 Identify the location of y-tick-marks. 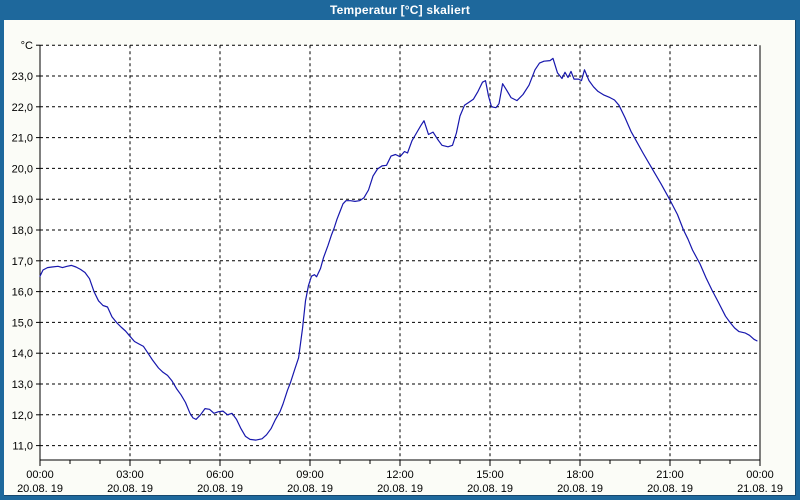
(38, 245).